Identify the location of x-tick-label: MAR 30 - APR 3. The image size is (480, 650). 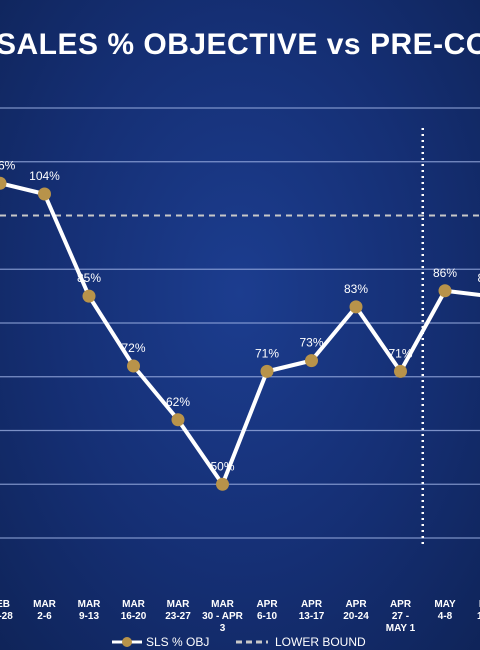
(223, 616).